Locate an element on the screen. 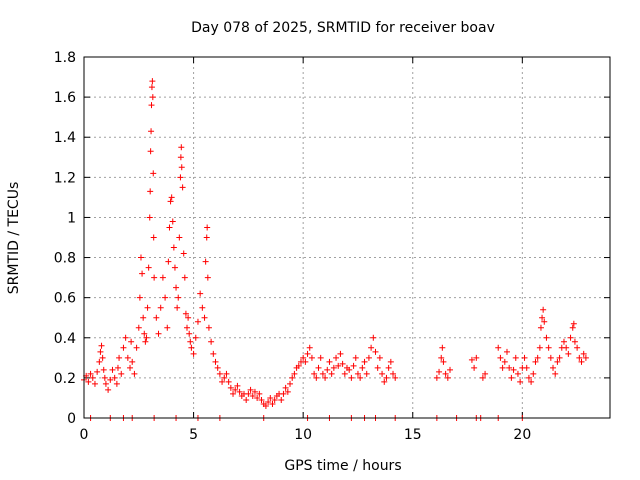  y-axis-label: SRMTID / TECUs is located at coordinates (14, 238).